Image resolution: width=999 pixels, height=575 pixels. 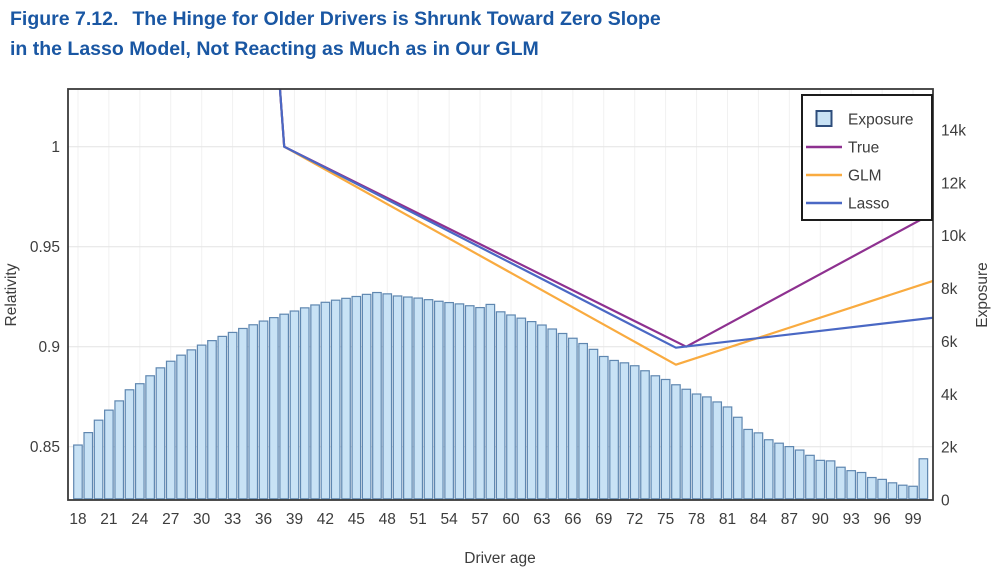 What do you see at coordinates (108, 519) in the screenshot?
I see `x-tick-label: 21` at bounding box center [108, 519].